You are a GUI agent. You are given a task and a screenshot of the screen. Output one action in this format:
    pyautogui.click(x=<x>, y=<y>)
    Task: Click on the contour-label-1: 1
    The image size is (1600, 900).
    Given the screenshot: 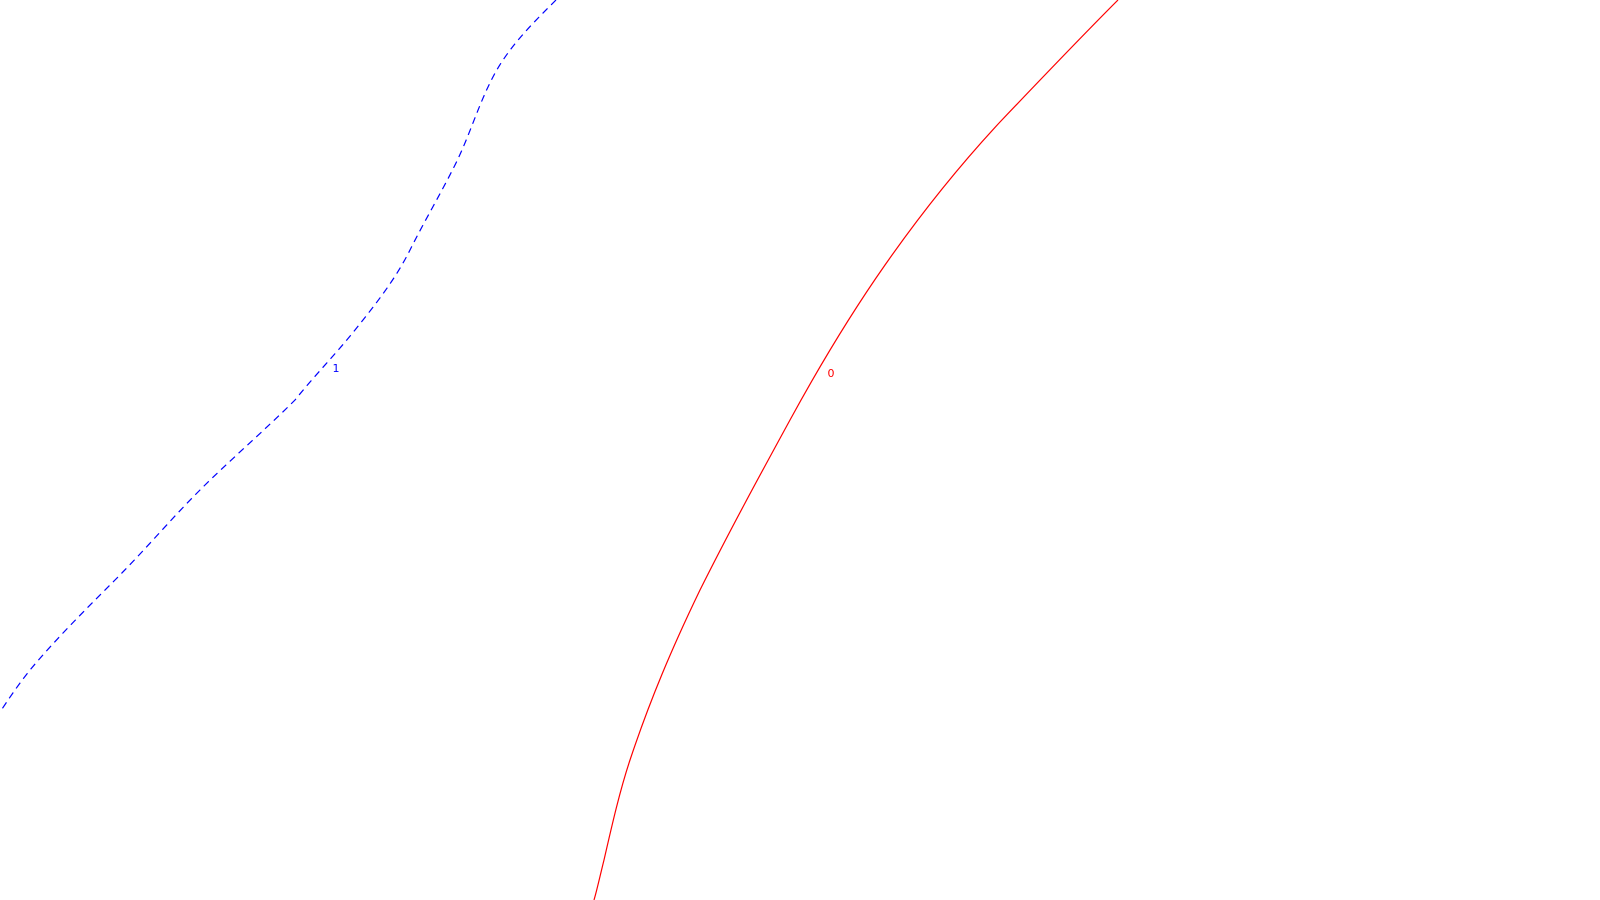 What is the action you would take?
    pyautogui.click(x=336, y=368)
    